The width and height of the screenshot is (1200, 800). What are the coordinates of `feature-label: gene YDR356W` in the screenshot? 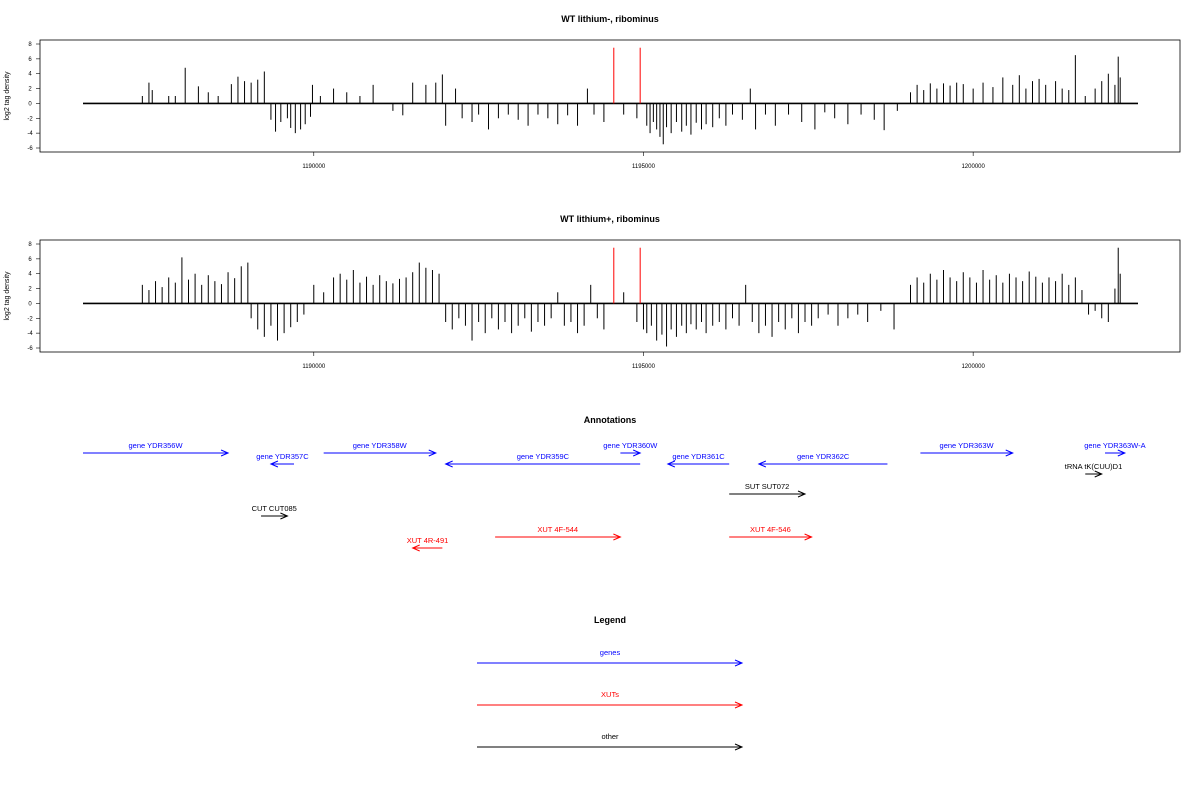 It's located at (156, 445).